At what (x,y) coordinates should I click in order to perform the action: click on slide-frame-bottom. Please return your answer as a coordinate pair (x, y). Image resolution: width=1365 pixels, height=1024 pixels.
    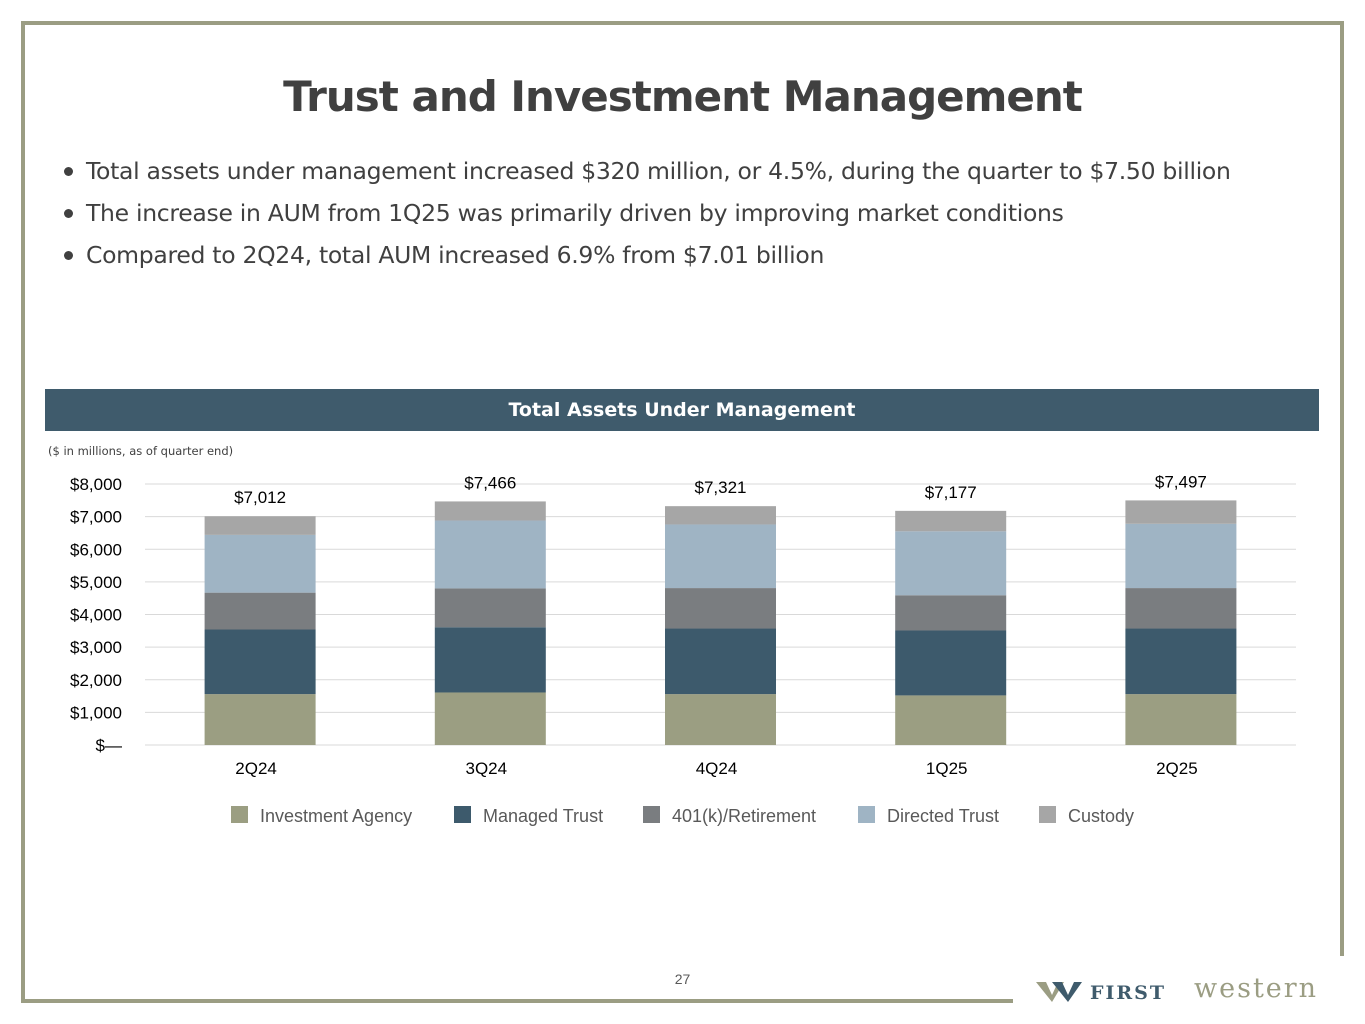
    Looking at the image, I should click on (517, 1001).